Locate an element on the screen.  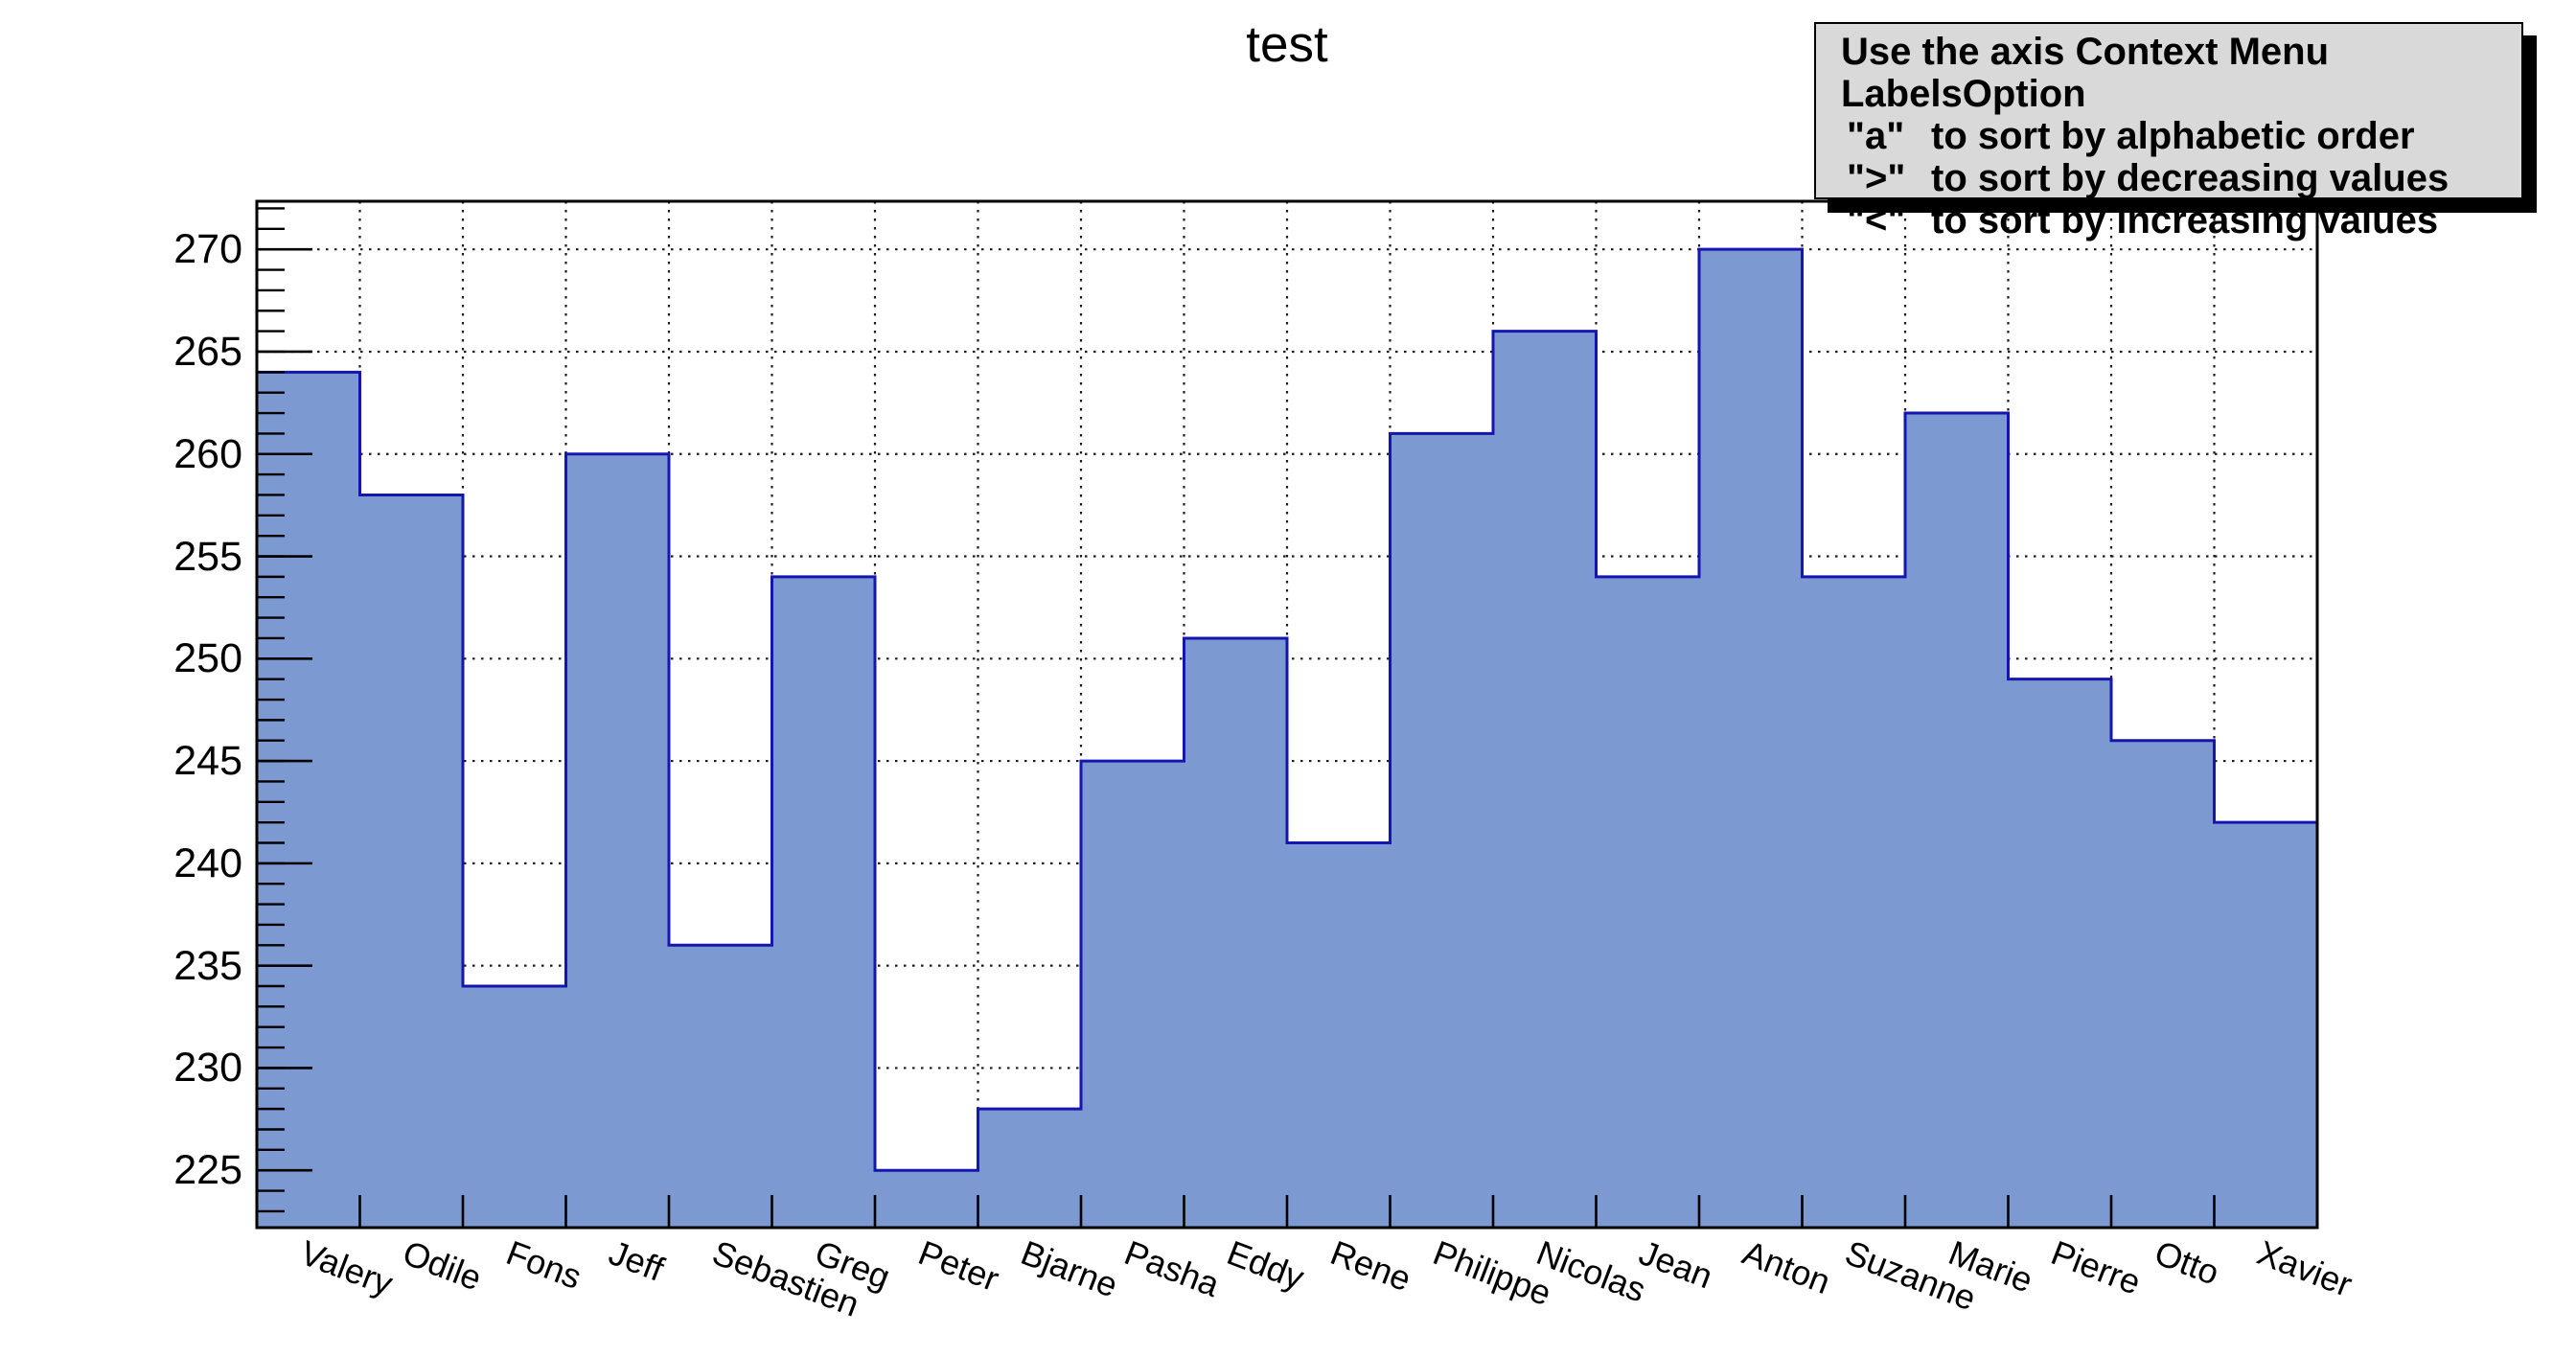
y-tick-label: 245 is located at coordinates (207, 761).